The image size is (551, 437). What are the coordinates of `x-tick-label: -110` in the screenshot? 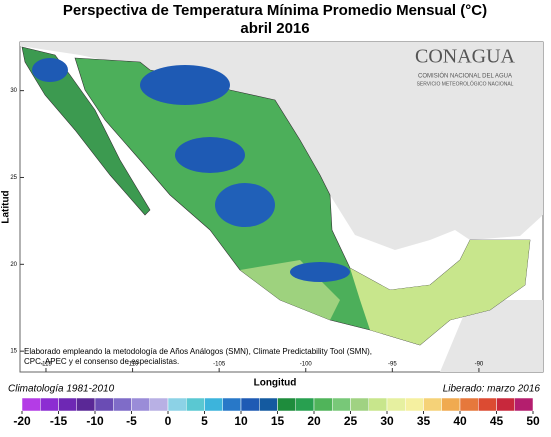 It's located at (133, 365).